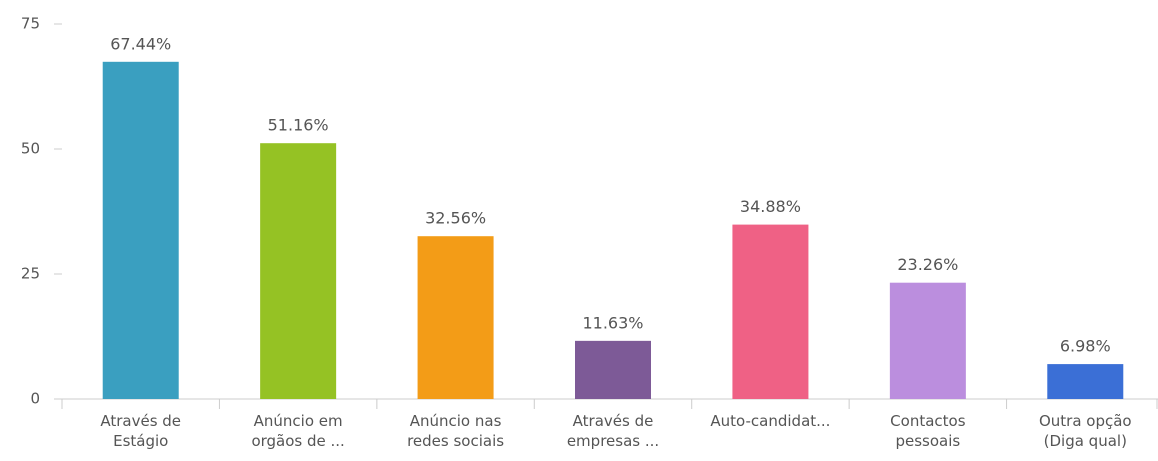  I want to click on y-tick-label: 75, so click(30, 24).